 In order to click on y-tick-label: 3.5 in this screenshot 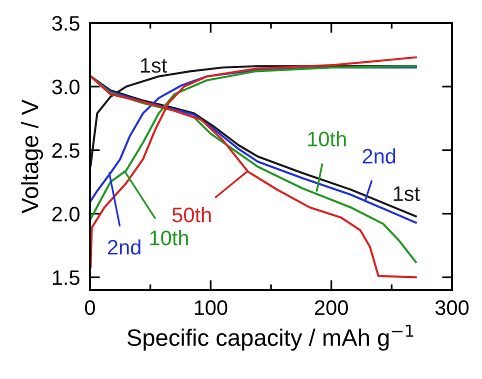, I will do `click(66, 23)`.